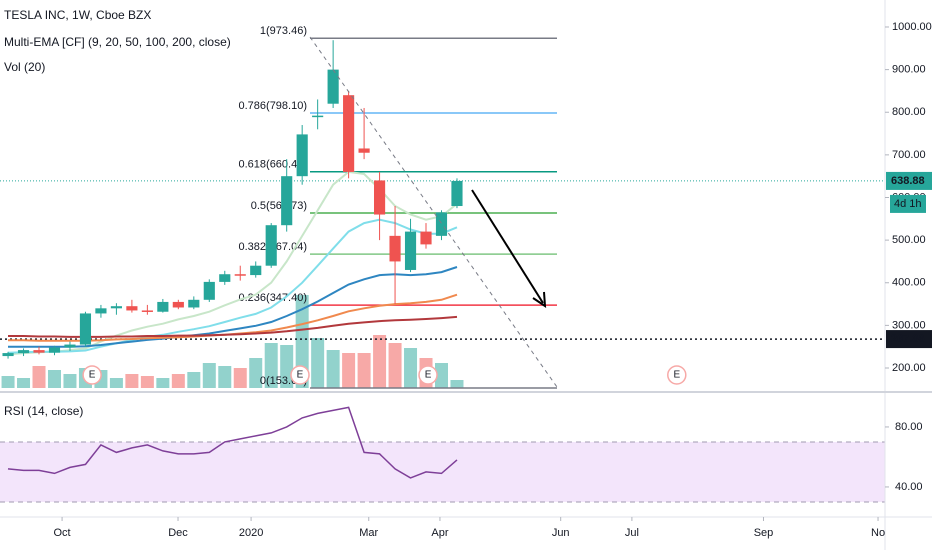 The width and height of the screenshot is (932, 550). What do you see at coordinates (909, 368) in the screenshot?
I see `y-tick-label: 200.00` at bounding box center [909, 368].